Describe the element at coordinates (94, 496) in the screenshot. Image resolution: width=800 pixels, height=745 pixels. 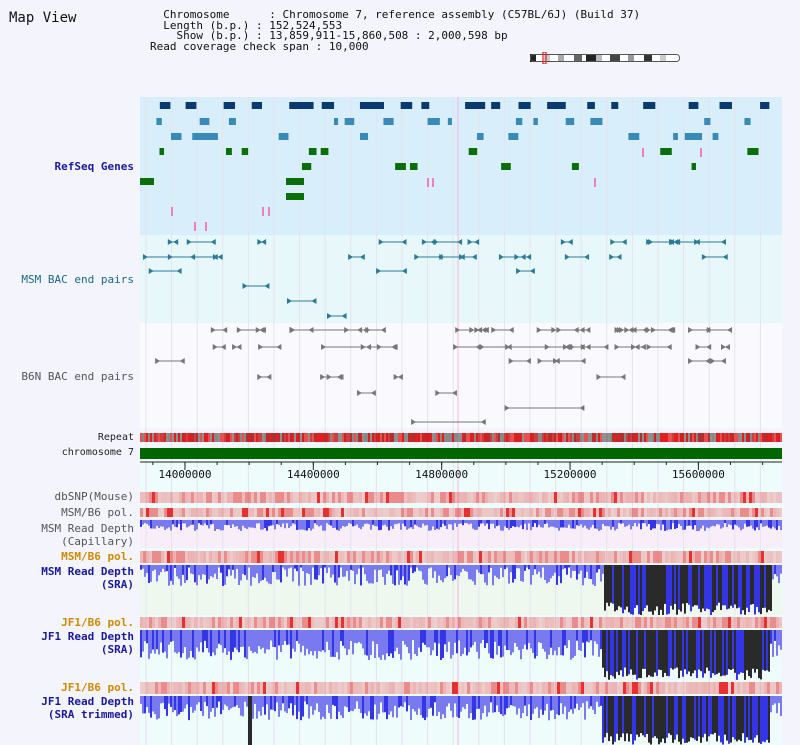
I see `track-label-dbsnp: dbSNP(Mouse)` at that location.